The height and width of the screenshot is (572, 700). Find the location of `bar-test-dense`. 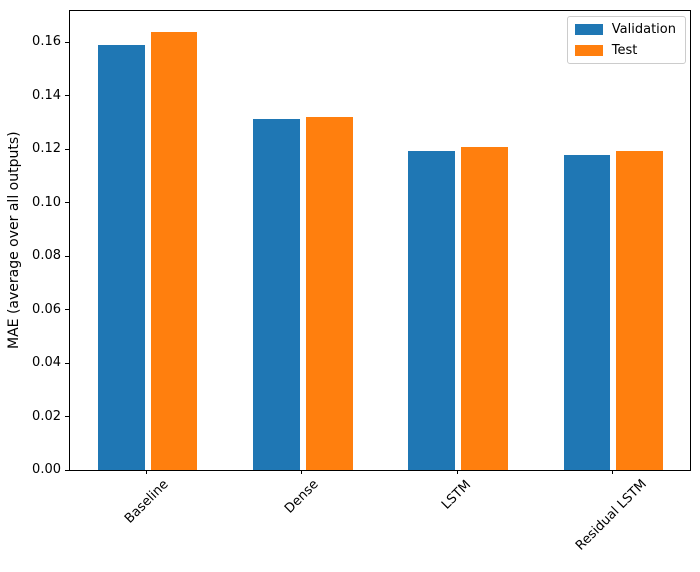

bar-test-dense is located at coordinates (329, 293).